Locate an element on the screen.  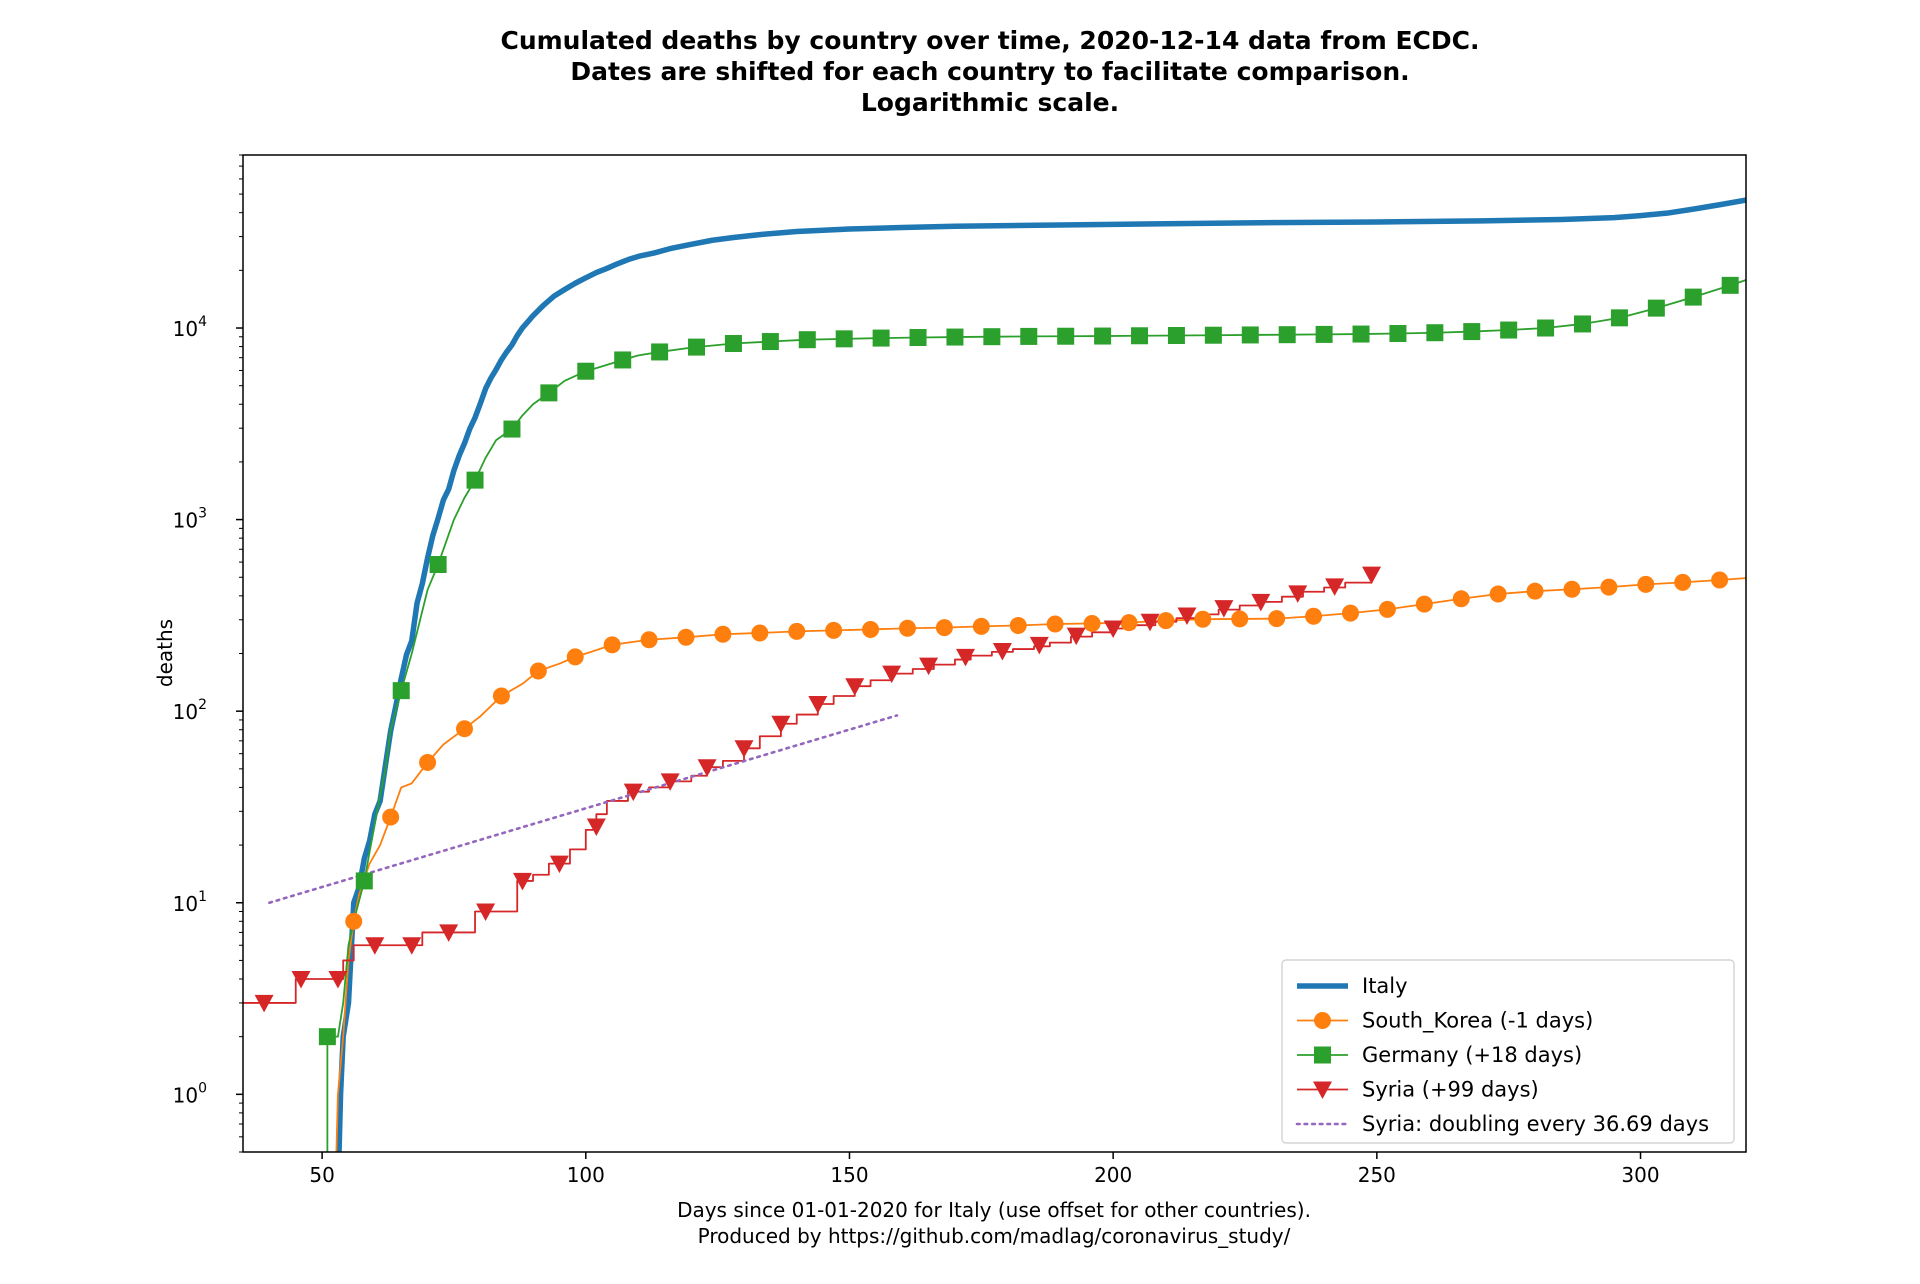
x-axis-ticks: 50 100 150 200 250 300 is located at coordinates (984, 1169).